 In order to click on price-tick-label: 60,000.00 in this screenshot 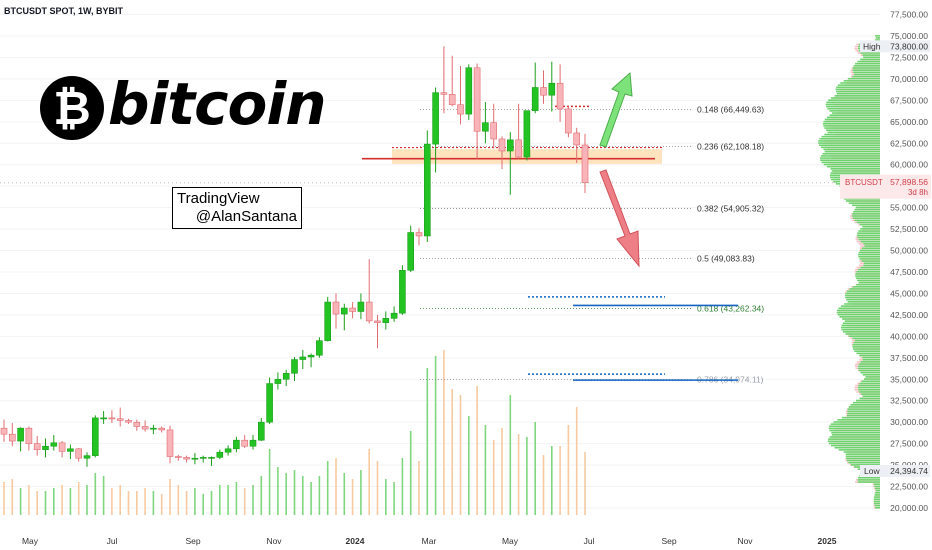, I will do `click(909, 165)`.